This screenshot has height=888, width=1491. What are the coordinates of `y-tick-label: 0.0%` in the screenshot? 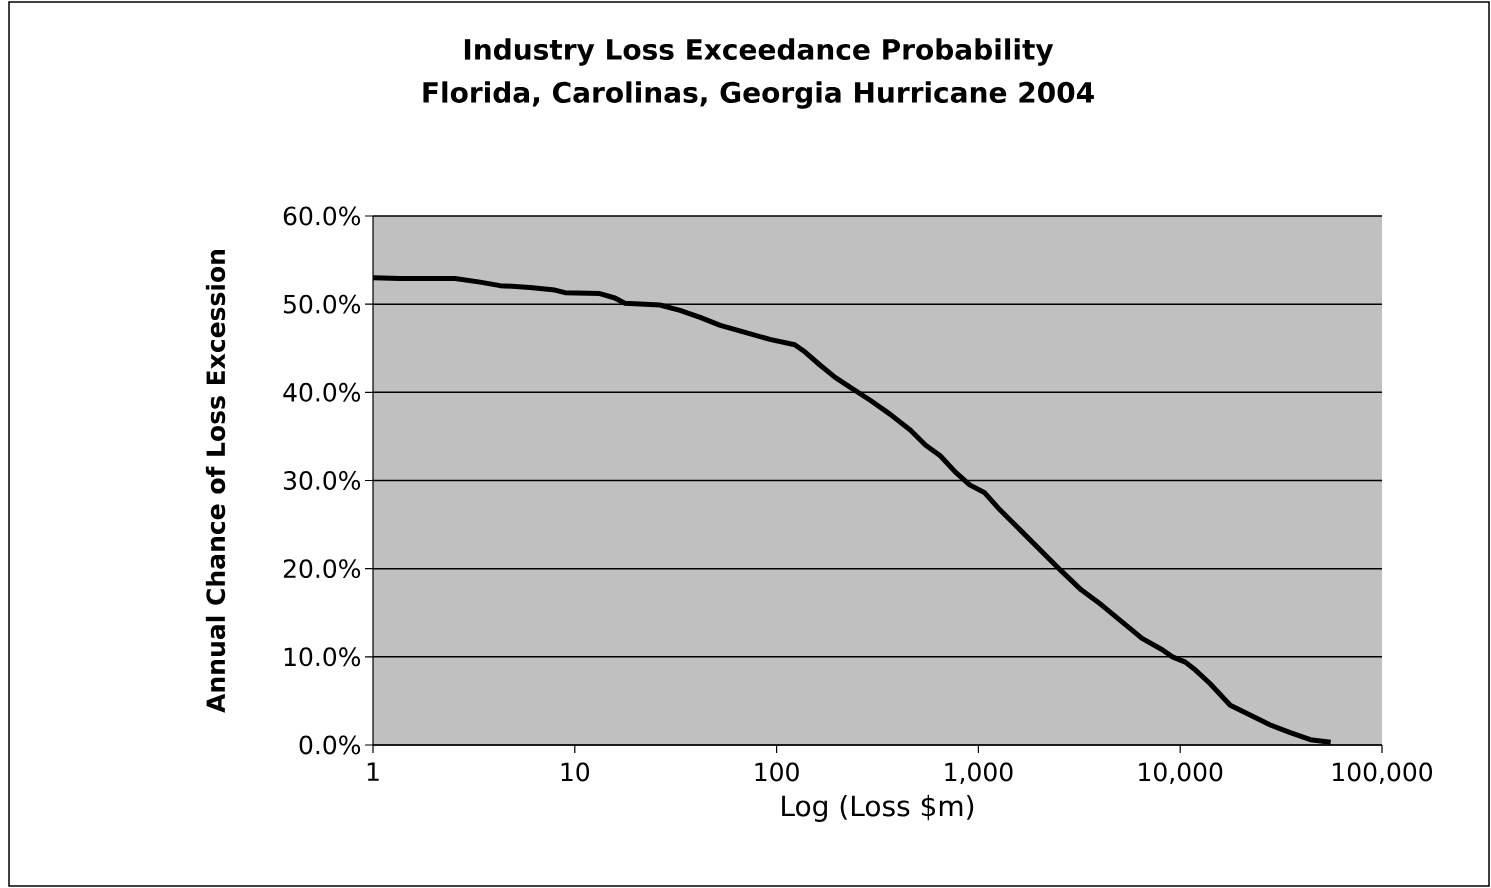 It's located at (330, 745).